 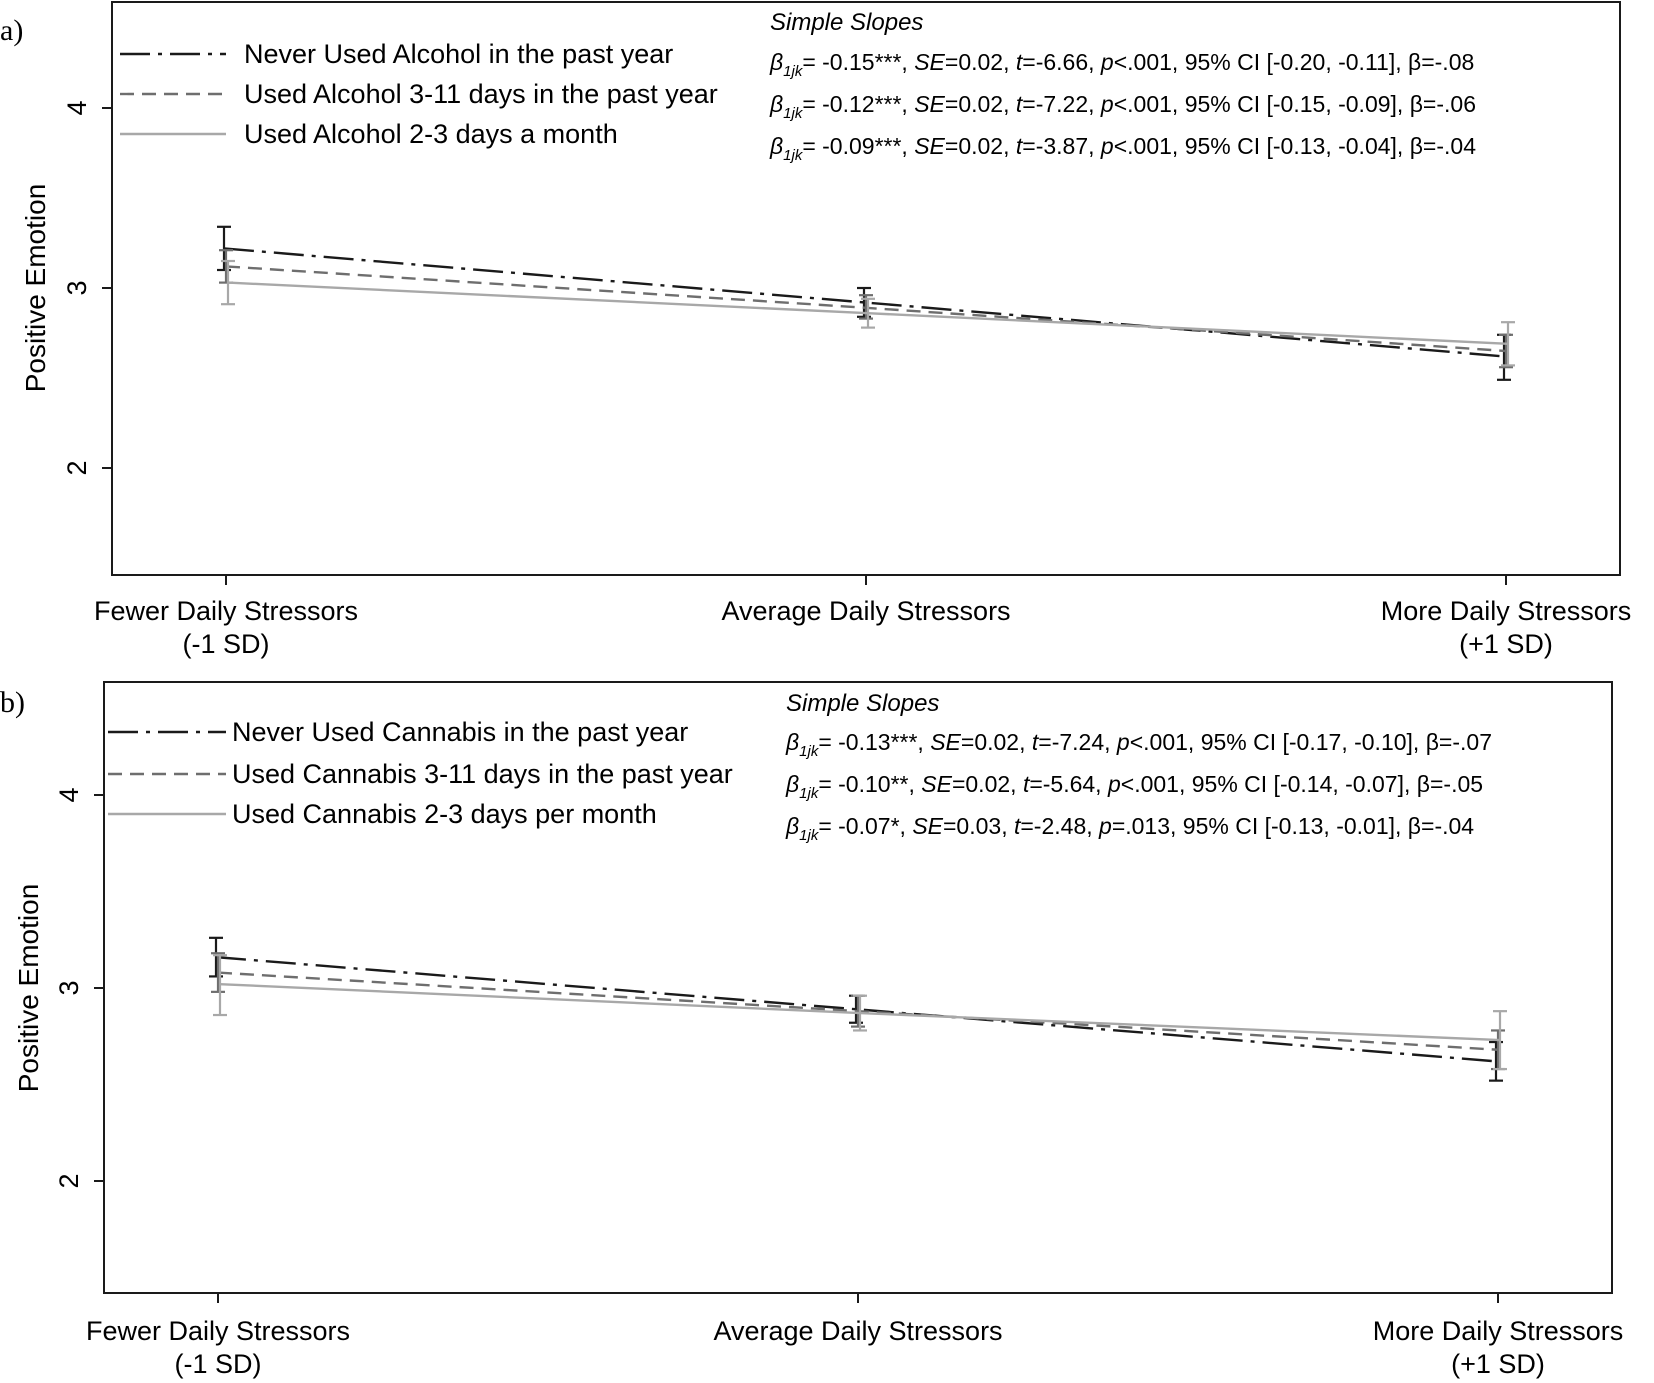 I want to click on legend-label: Used Alcohol 2-3 days a month, so click(x=431, y=134).